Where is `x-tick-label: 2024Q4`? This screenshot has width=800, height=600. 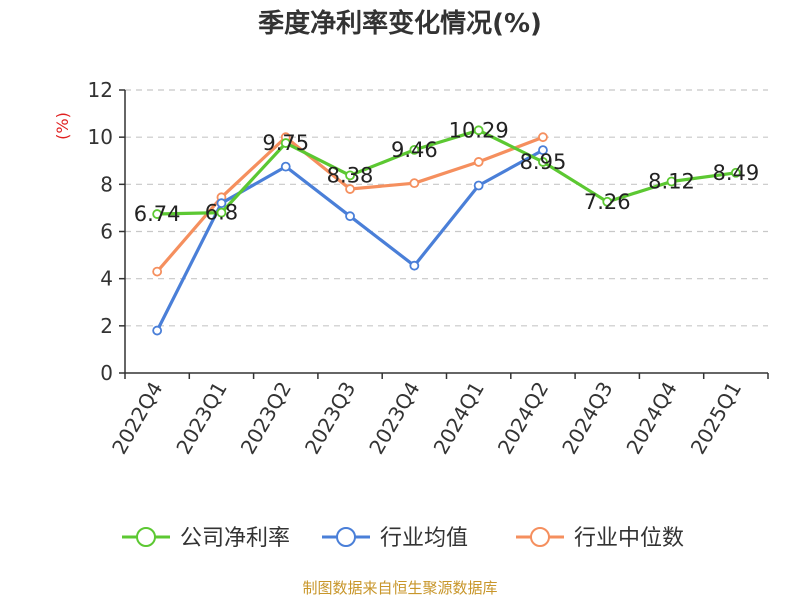 x-tick-label: 2024Q4 is located at coordinates (651, 418).